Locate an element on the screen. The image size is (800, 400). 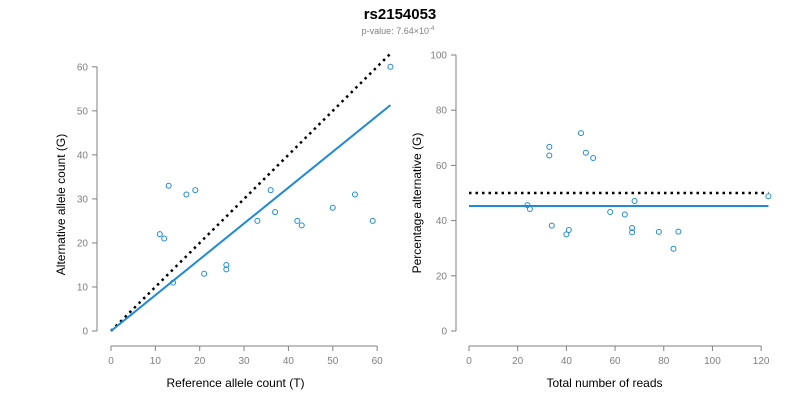
right-x-tick-label: 120 is located at coordinates (761, 361).